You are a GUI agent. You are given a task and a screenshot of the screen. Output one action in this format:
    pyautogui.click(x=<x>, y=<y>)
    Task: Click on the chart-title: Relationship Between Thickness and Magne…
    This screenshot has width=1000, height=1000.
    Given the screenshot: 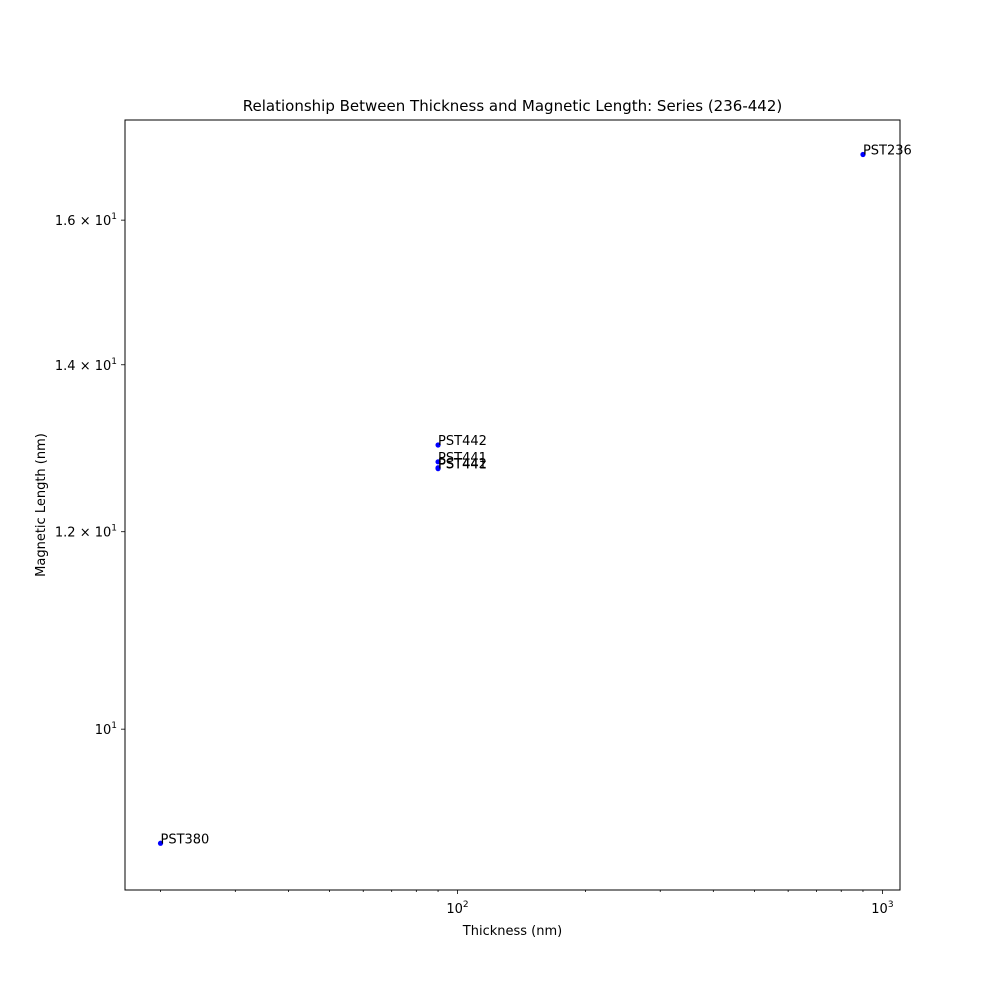 What is the action you would take?
    pyautogui.click(x=512, y=106)
    